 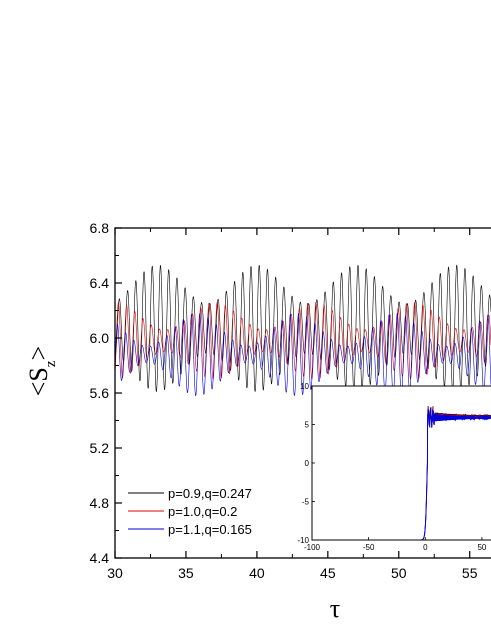 What do you see at coordinates (210, 493) in the screenshot?
I see `legend-label-1: p=0.9,q=0.247` at bounding box center [210, 493].